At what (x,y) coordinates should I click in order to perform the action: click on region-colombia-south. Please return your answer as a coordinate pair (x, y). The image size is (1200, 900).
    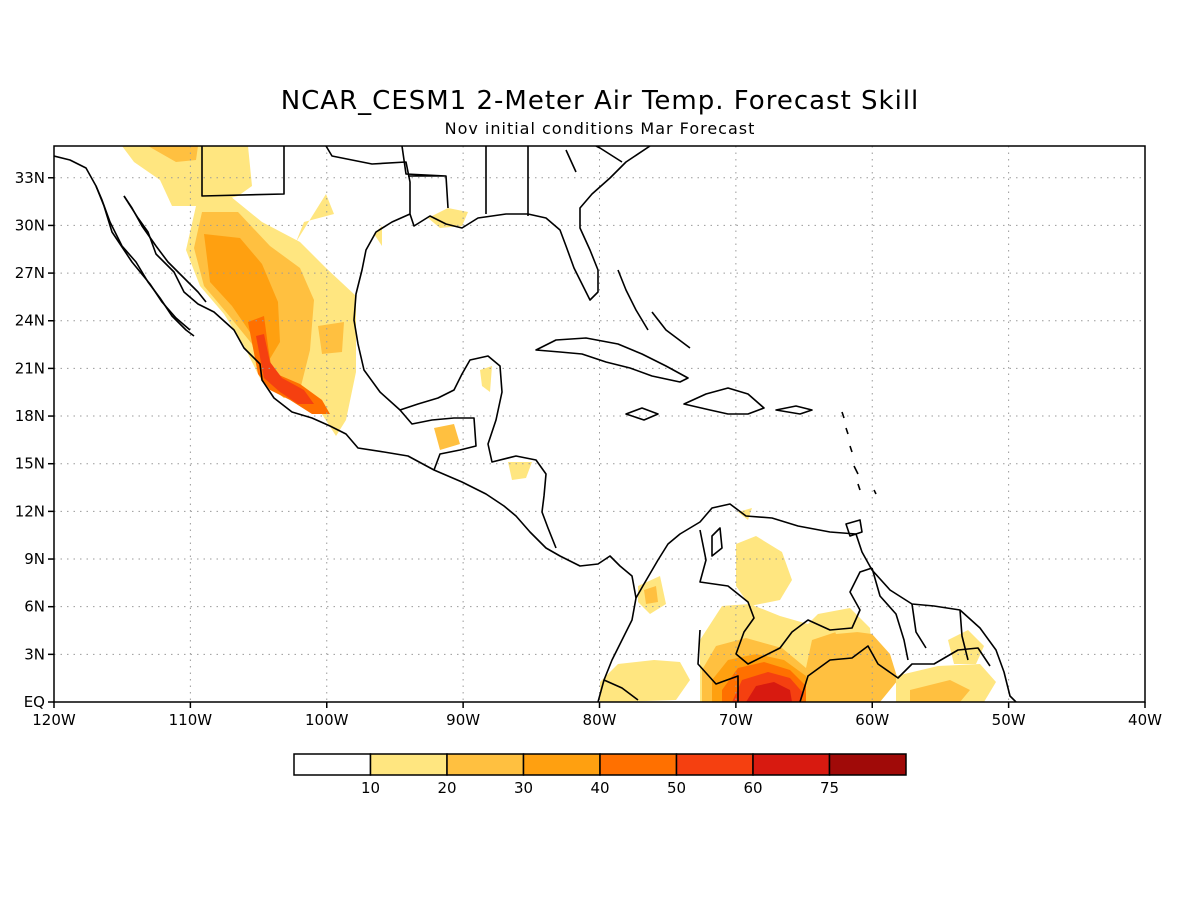
    Looking at the image, I should click on (645, 681).